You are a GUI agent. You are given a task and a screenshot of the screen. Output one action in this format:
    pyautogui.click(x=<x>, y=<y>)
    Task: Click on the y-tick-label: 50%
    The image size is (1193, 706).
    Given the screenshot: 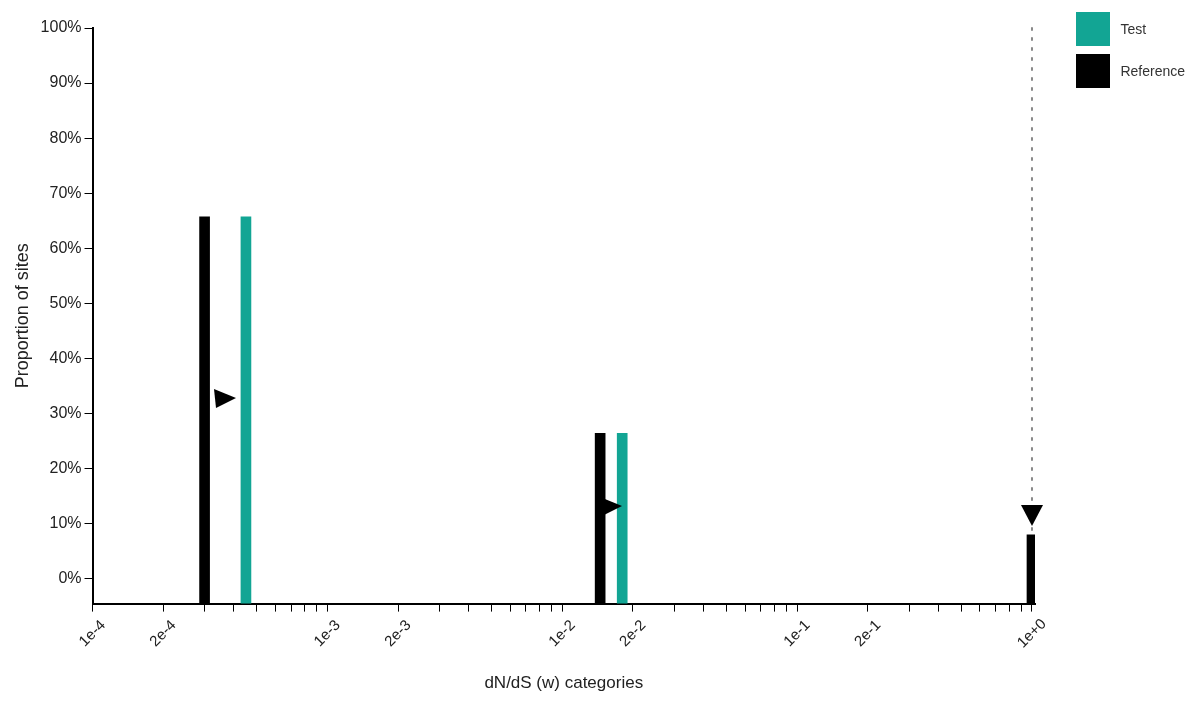 What is the action you would take?
    pyautogui.click(x=65, y=302)
    